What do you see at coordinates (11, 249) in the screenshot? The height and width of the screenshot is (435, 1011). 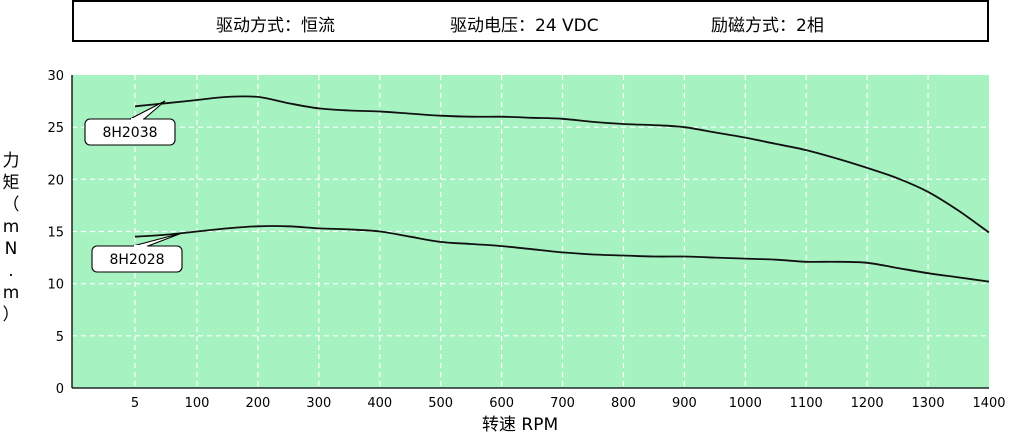 I see `y-axis-label-char: N` at bounding box center [11, 249].